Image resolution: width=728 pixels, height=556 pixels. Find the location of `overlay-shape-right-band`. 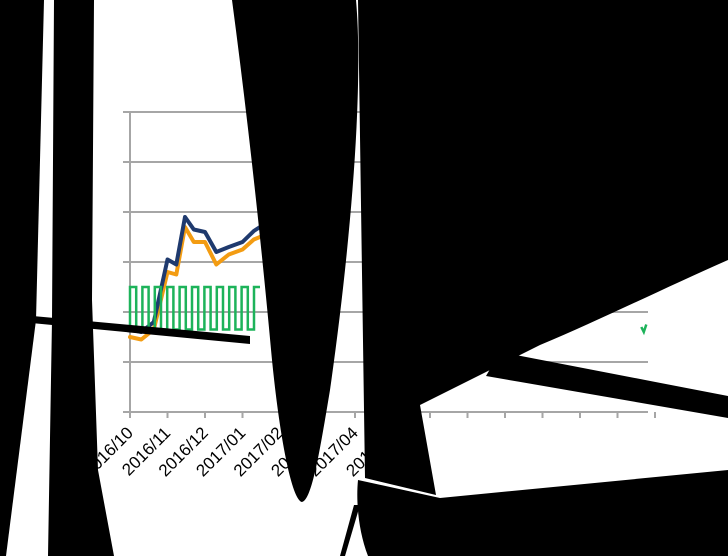

overlay-shape-right-band is located at coordinates (607, 385).